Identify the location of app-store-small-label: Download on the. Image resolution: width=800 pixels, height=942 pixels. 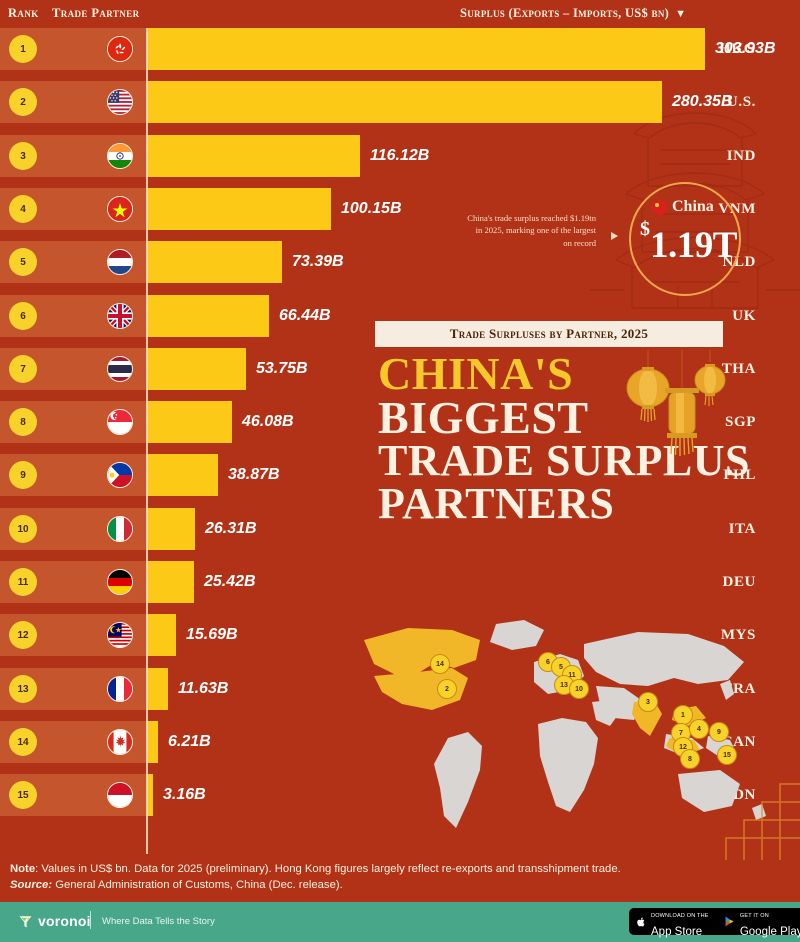
(680, 915).